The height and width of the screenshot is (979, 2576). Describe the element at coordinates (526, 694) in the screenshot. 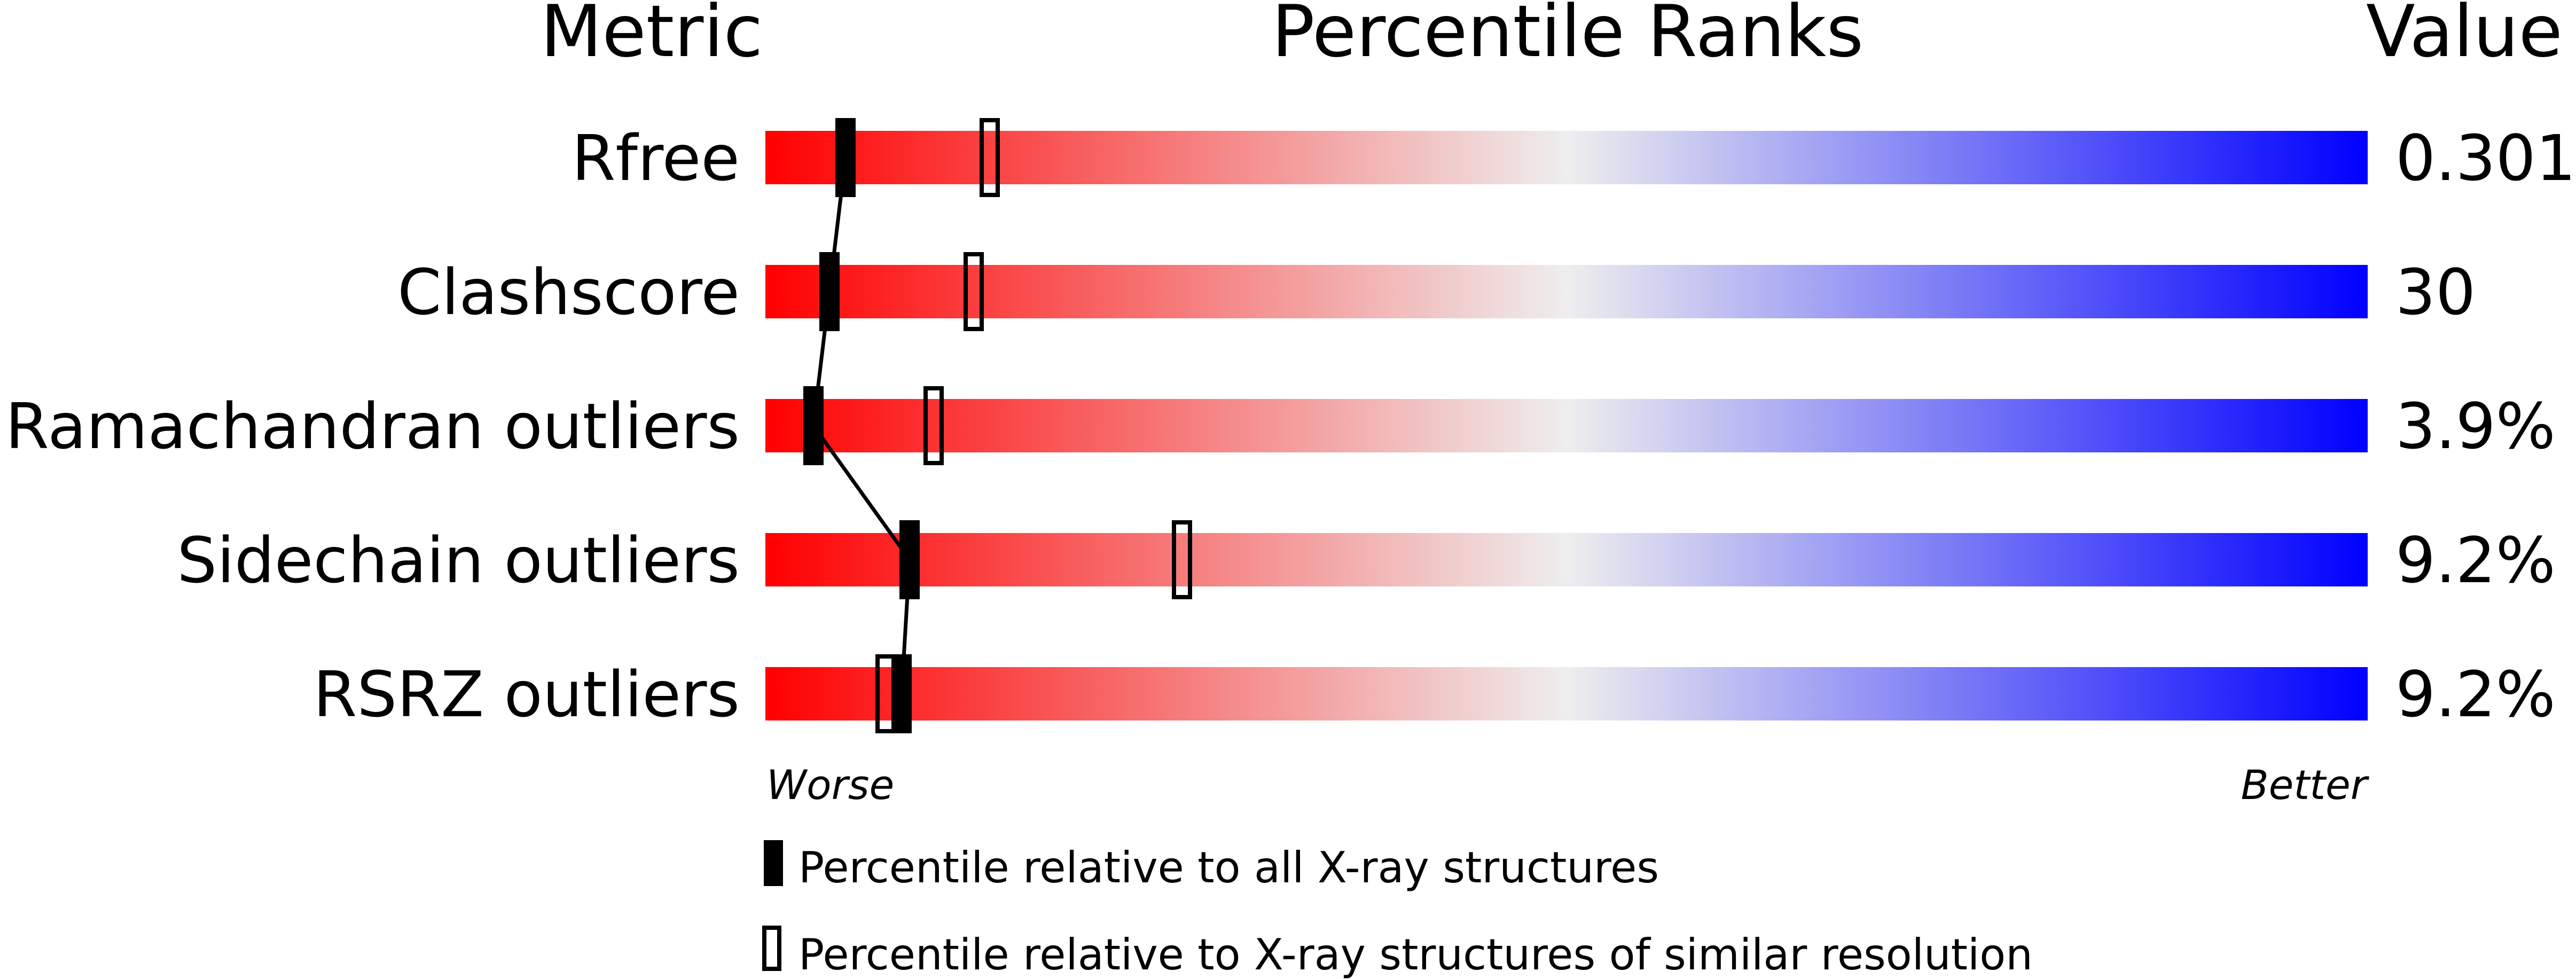

I see `metric-label: RSRZ outliers` at that location.